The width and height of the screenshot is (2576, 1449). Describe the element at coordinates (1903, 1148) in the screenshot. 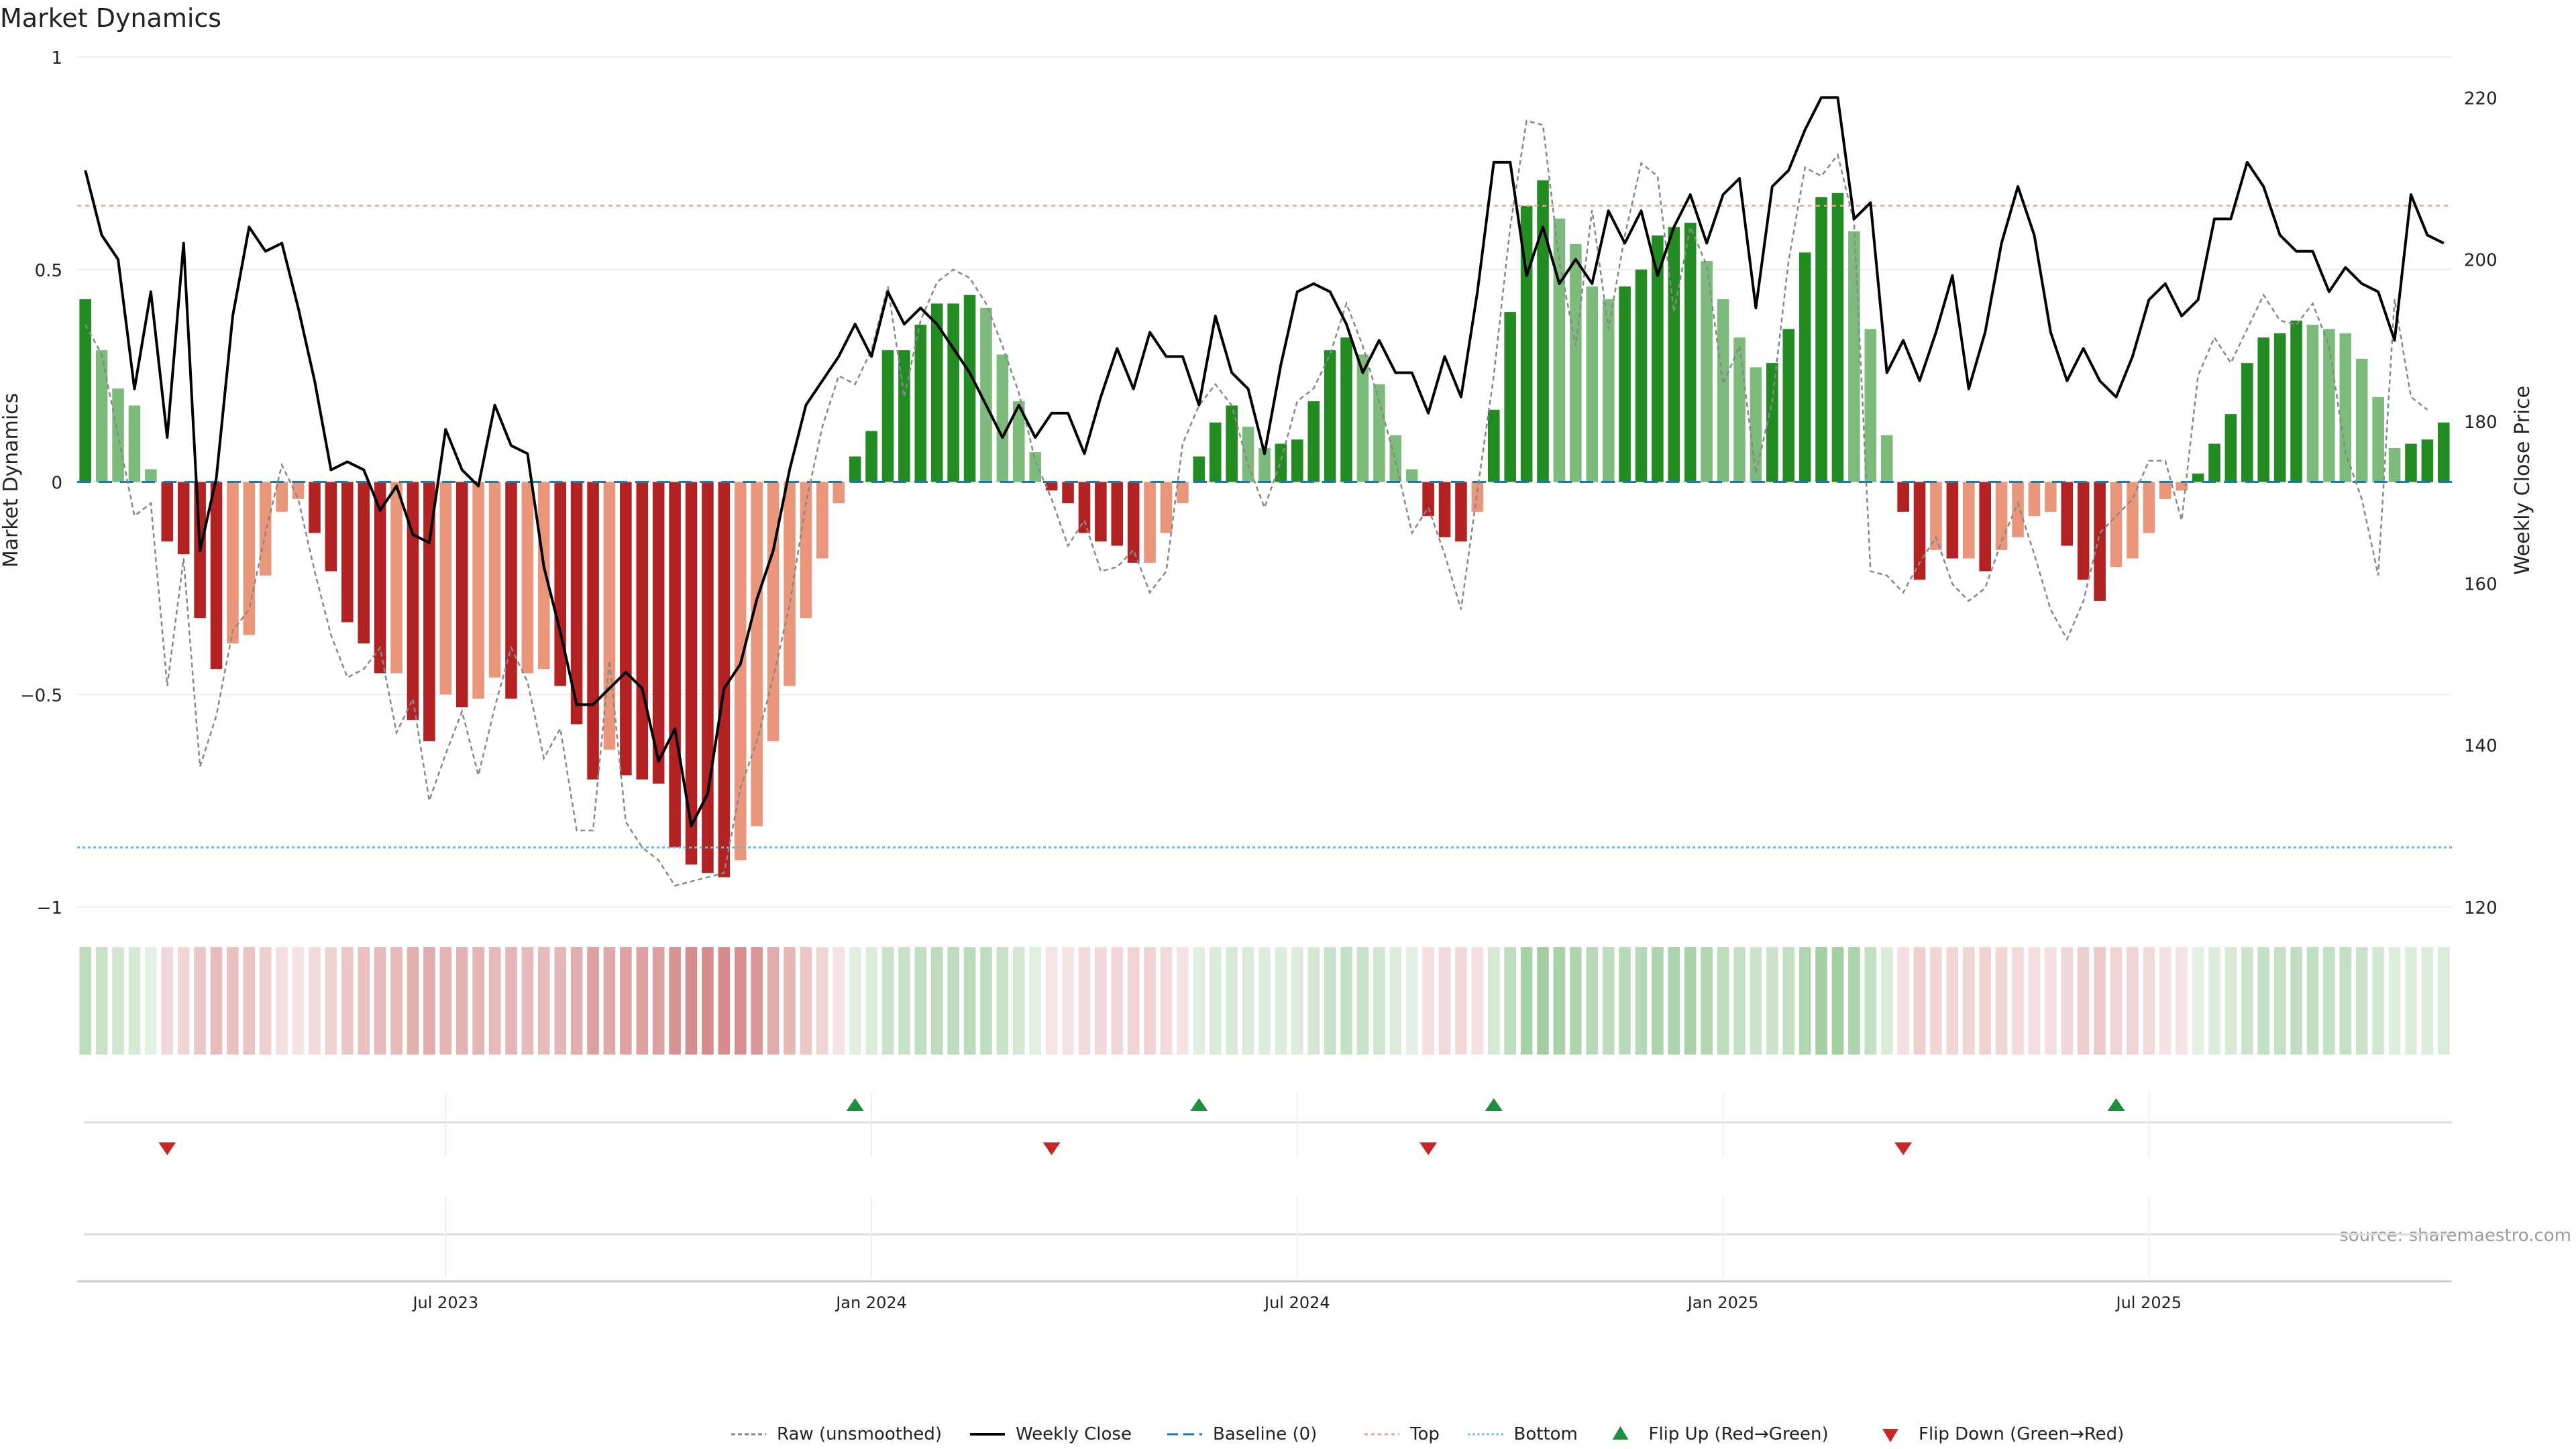

I see `flip-down-marker` at that location.